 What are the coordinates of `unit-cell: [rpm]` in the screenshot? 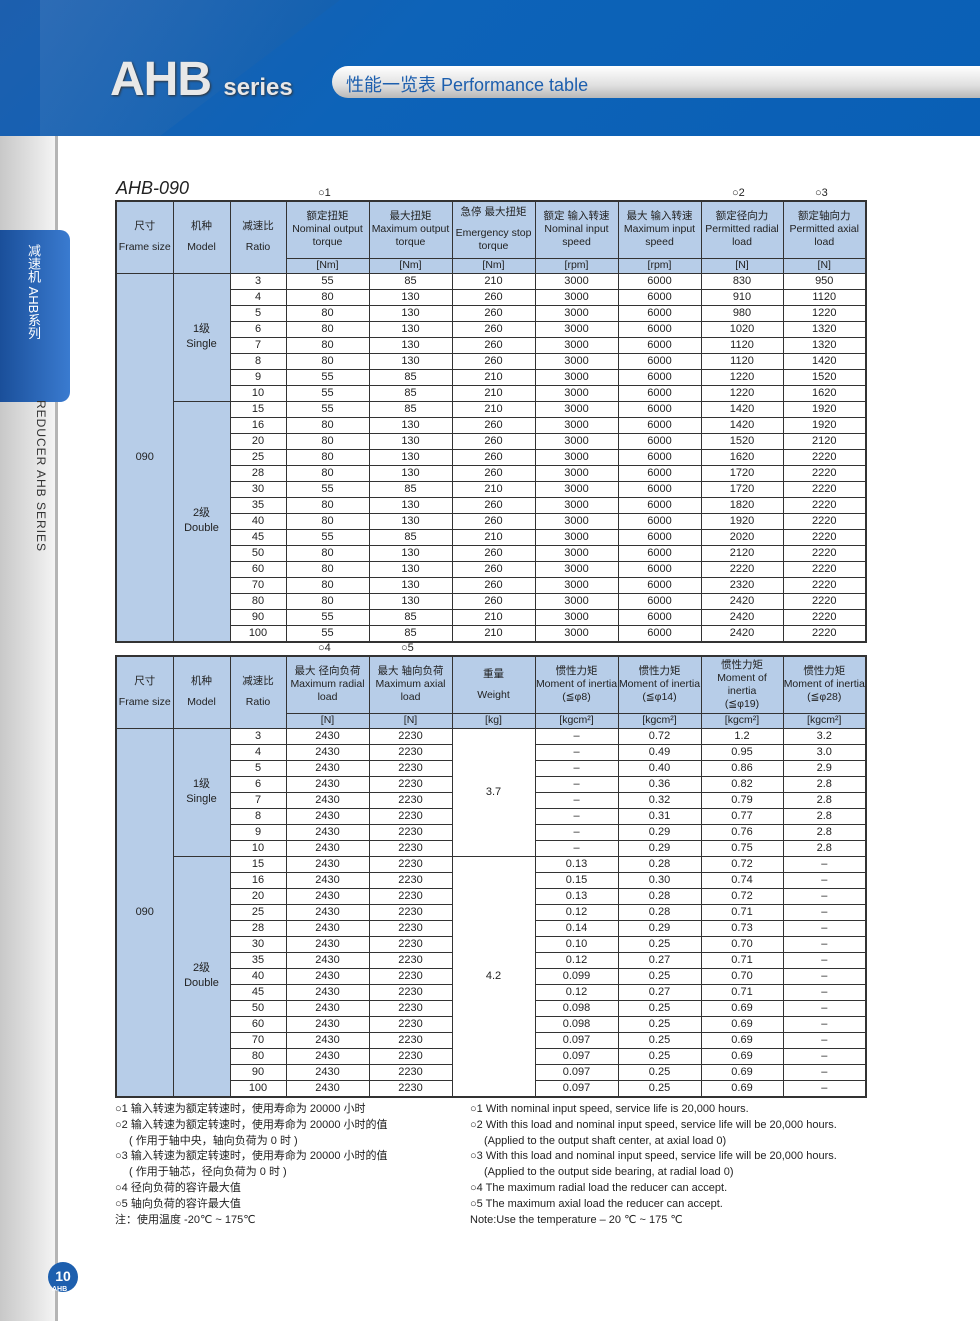 It's located at (576, 265).